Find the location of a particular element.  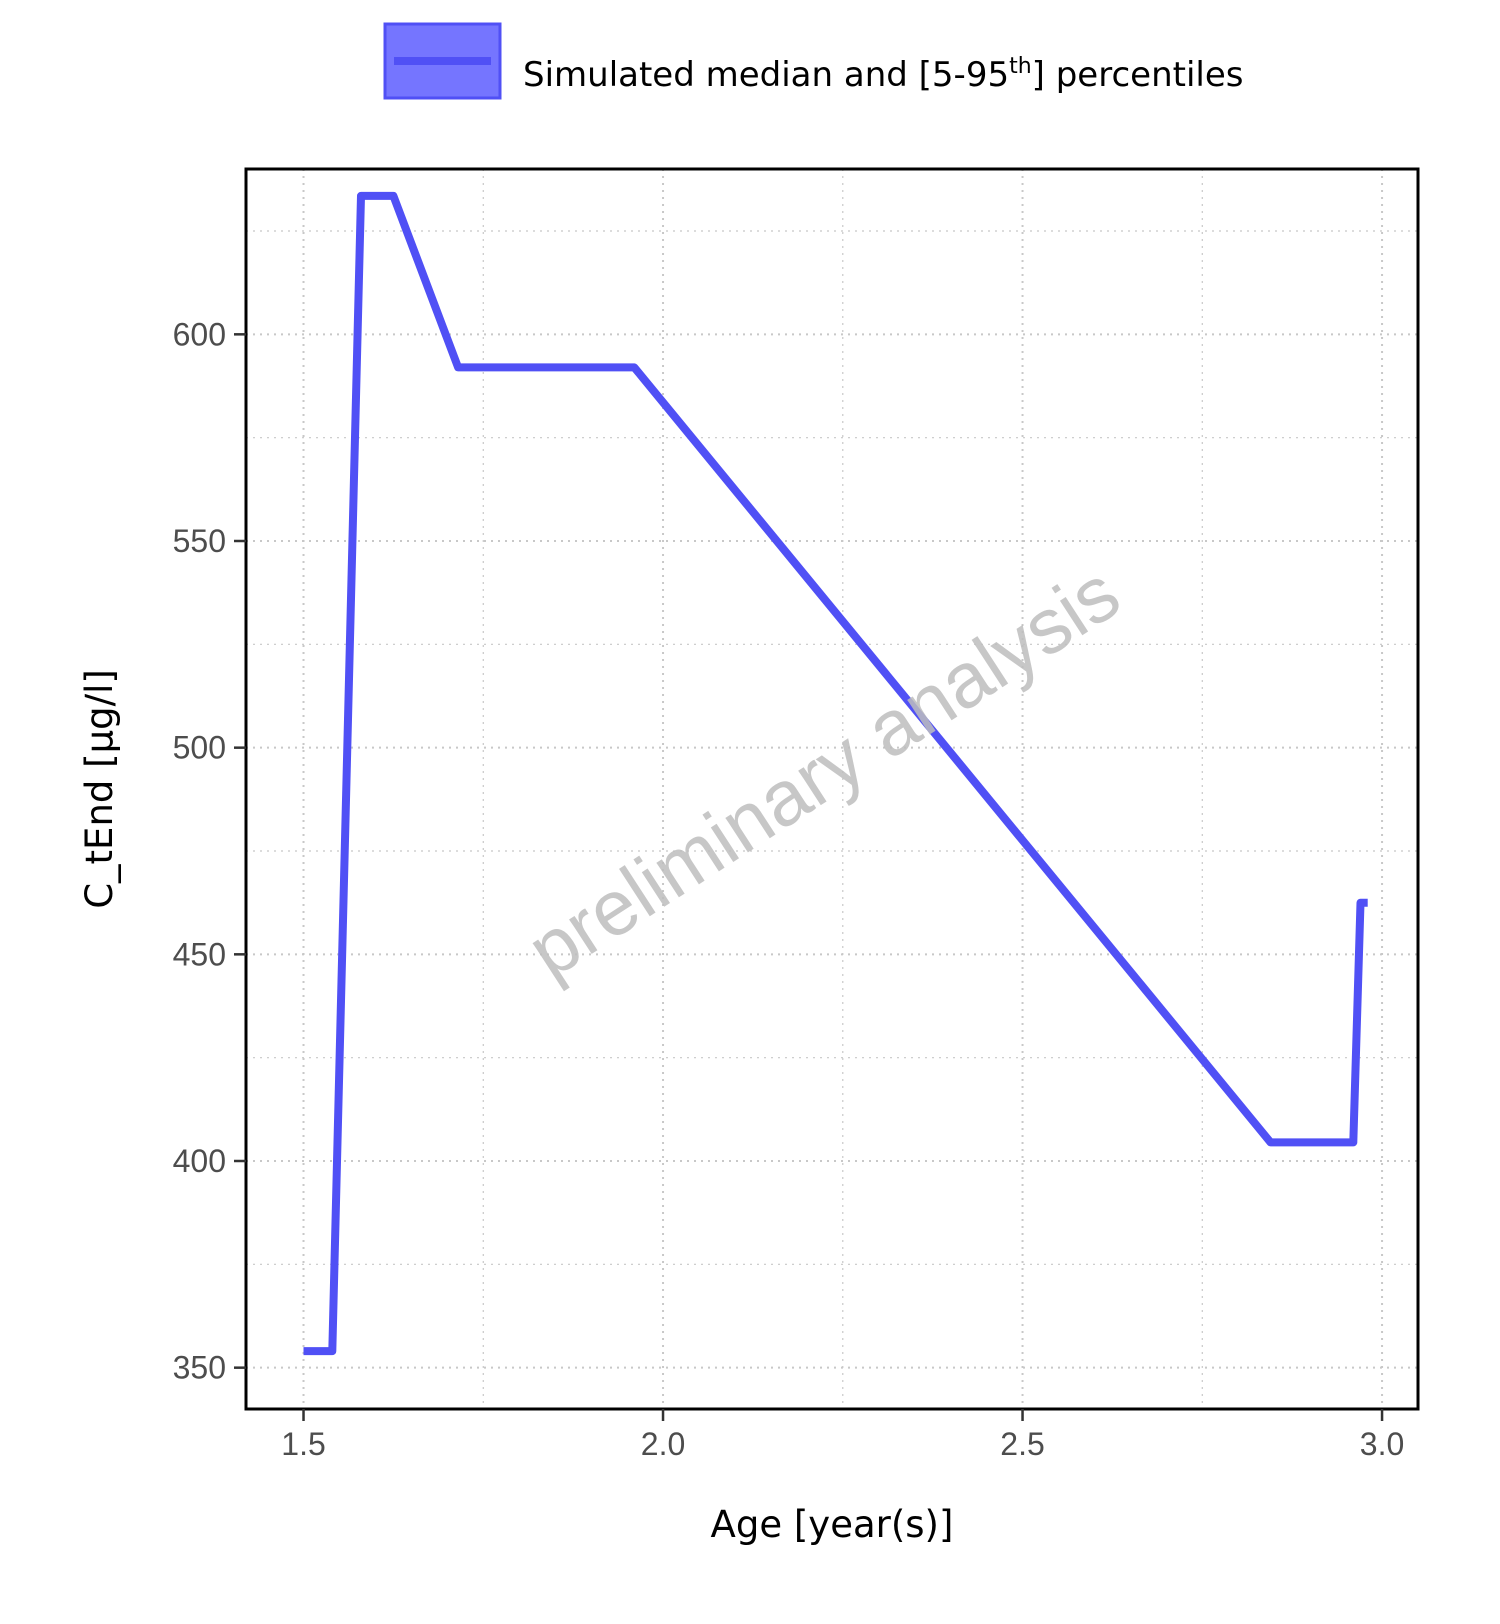

y-tick-label: 450 is located at coordinates (199, 954).